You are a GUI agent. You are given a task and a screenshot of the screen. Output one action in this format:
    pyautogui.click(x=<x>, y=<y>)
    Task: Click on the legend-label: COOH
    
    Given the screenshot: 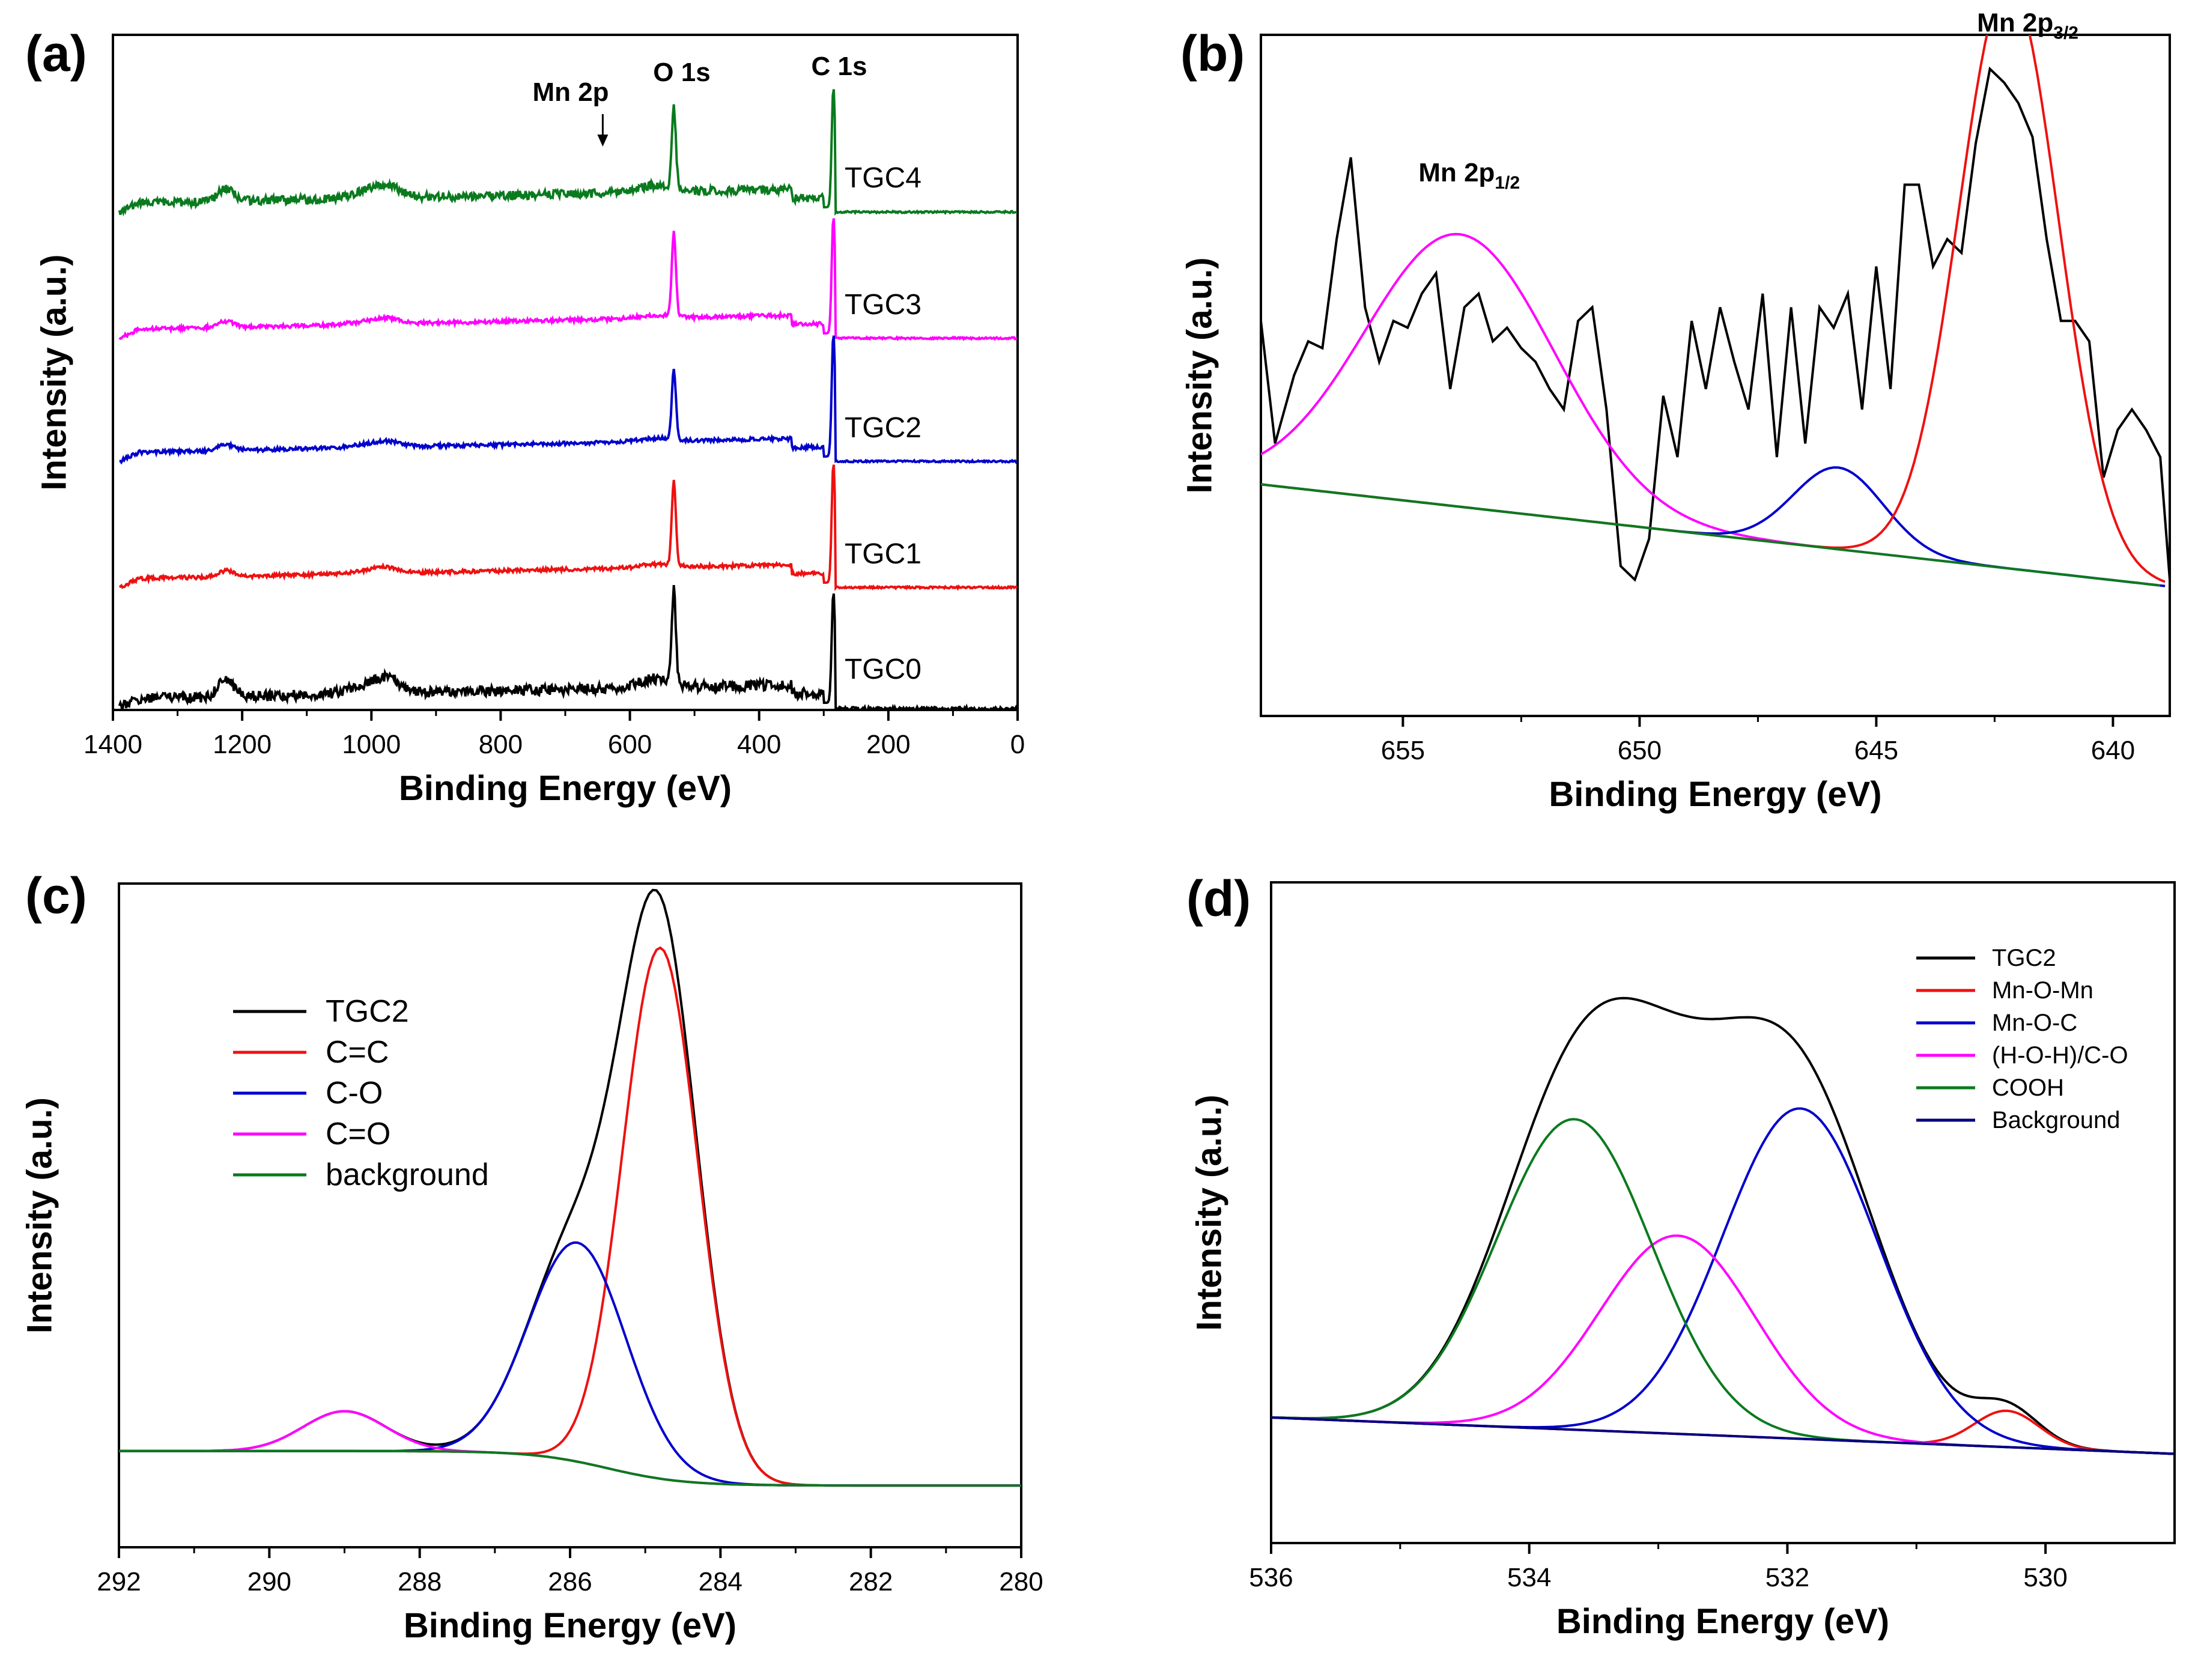 What is the action you would take?
    pyautogui.click(x=2028, y=1088)
    